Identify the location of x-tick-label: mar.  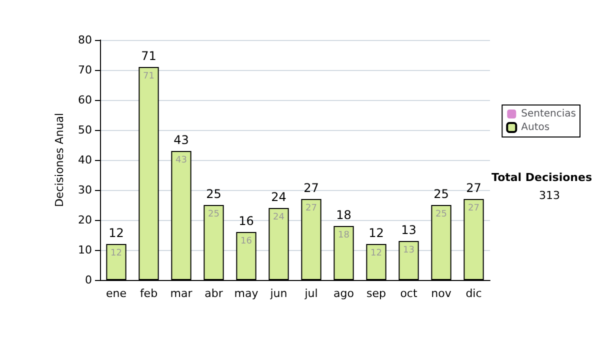
(181, 293).